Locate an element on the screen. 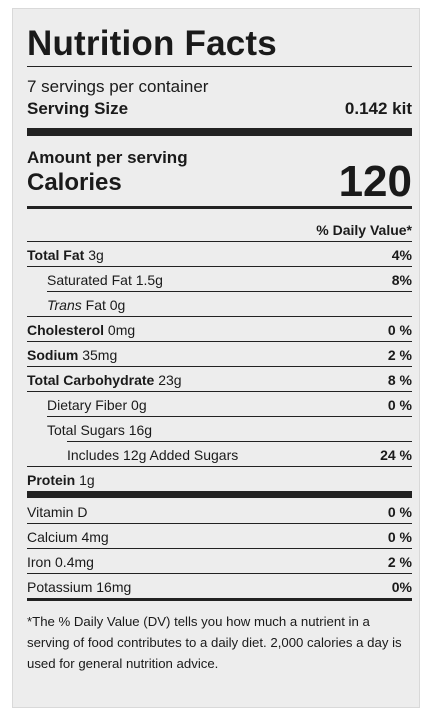 This screenshot has width=431, height=708. iron-row: Iron 0.4mg is located at coordinates (60, 562).